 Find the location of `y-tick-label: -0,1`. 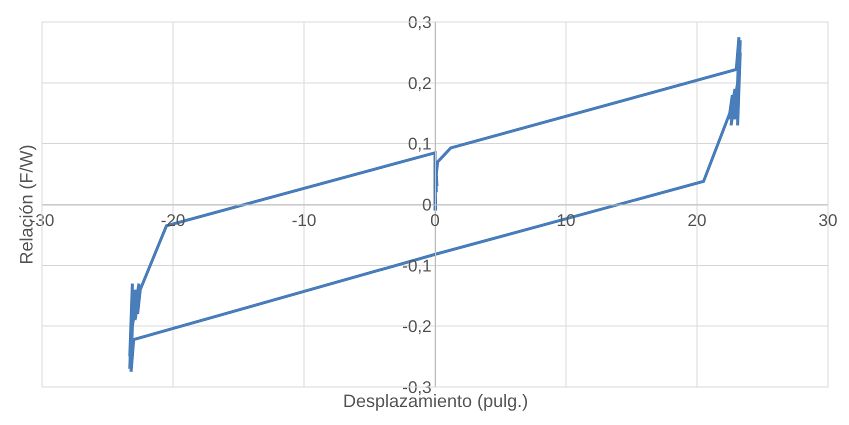

y-tick-label: -0,1 is located at coordinates (417, 266).